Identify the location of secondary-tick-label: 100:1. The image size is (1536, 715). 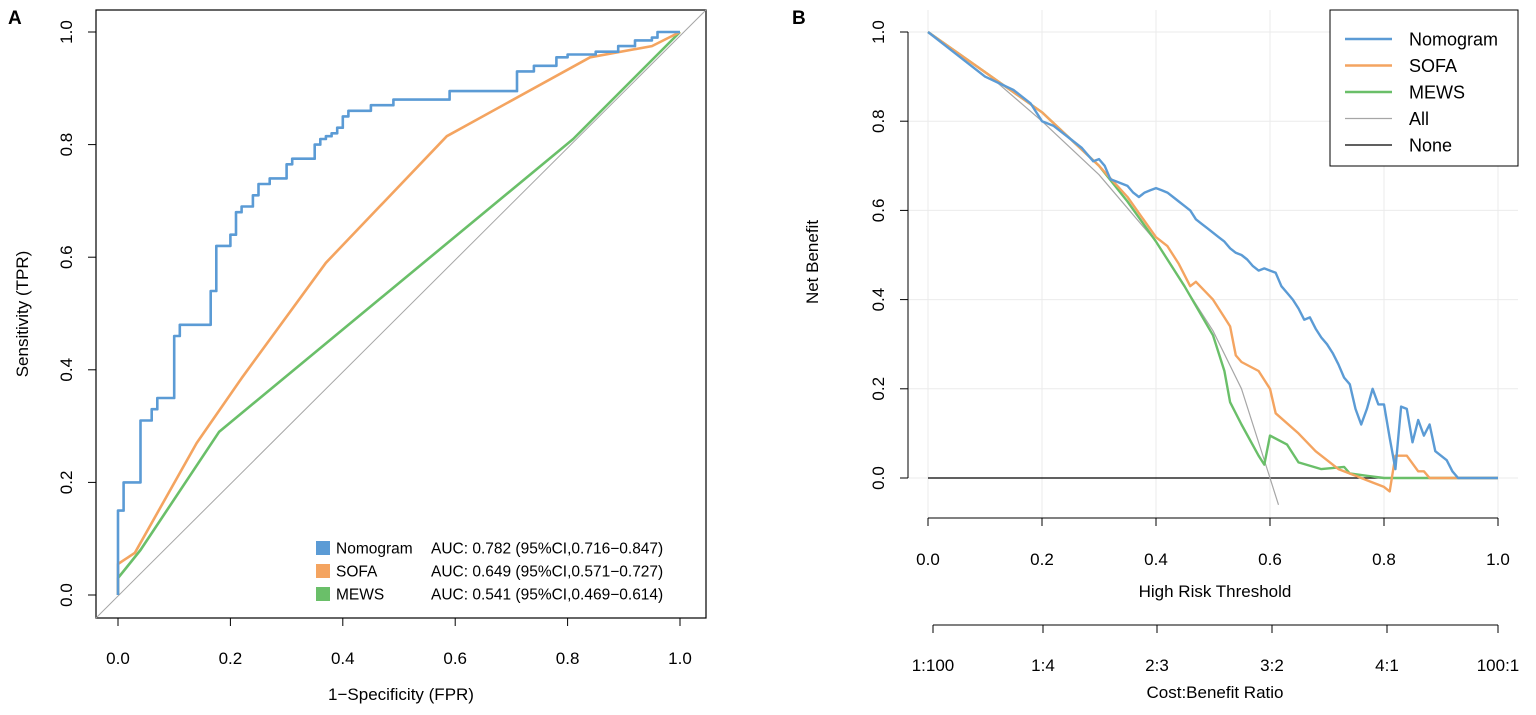
(1498, 665).